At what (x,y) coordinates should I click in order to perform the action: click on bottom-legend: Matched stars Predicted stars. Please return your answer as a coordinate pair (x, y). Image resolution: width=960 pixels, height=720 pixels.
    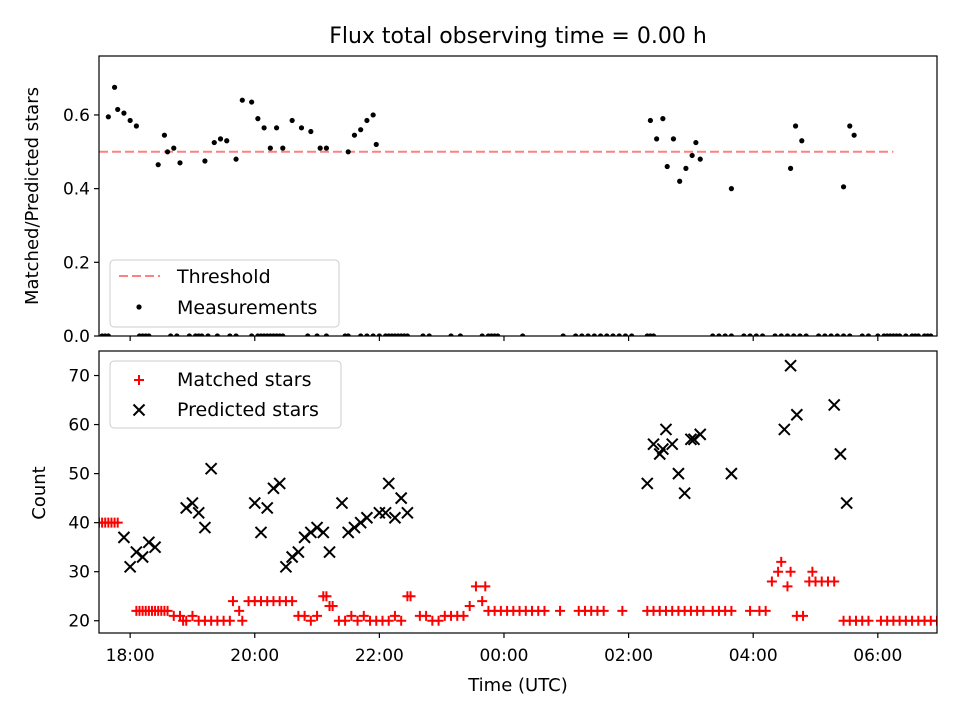
    Looking at the image, I should click on (225, 394).